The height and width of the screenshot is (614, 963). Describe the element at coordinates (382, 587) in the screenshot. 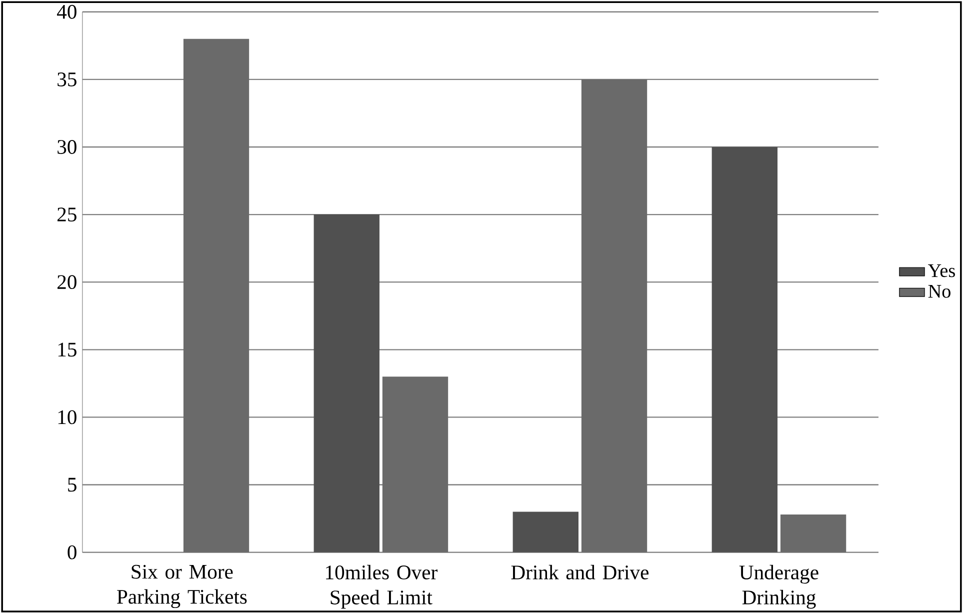

I see `x-tick-label: 10miles Over Speed Limit` at that location.